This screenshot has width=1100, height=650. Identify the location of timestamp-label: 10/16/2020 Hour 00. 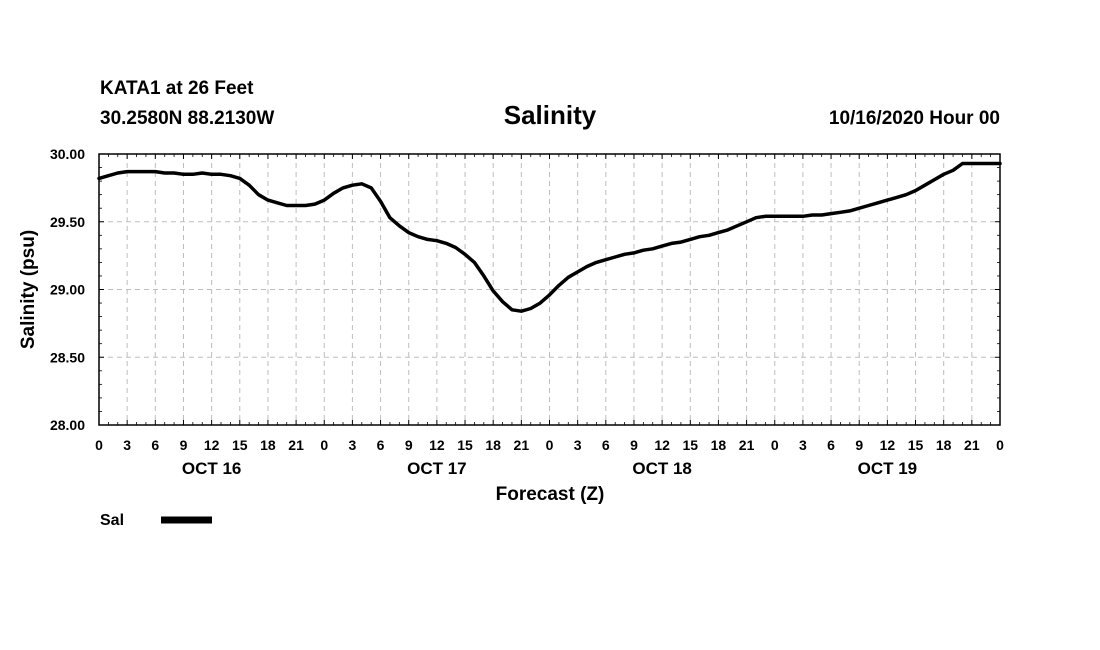
(914, 118).